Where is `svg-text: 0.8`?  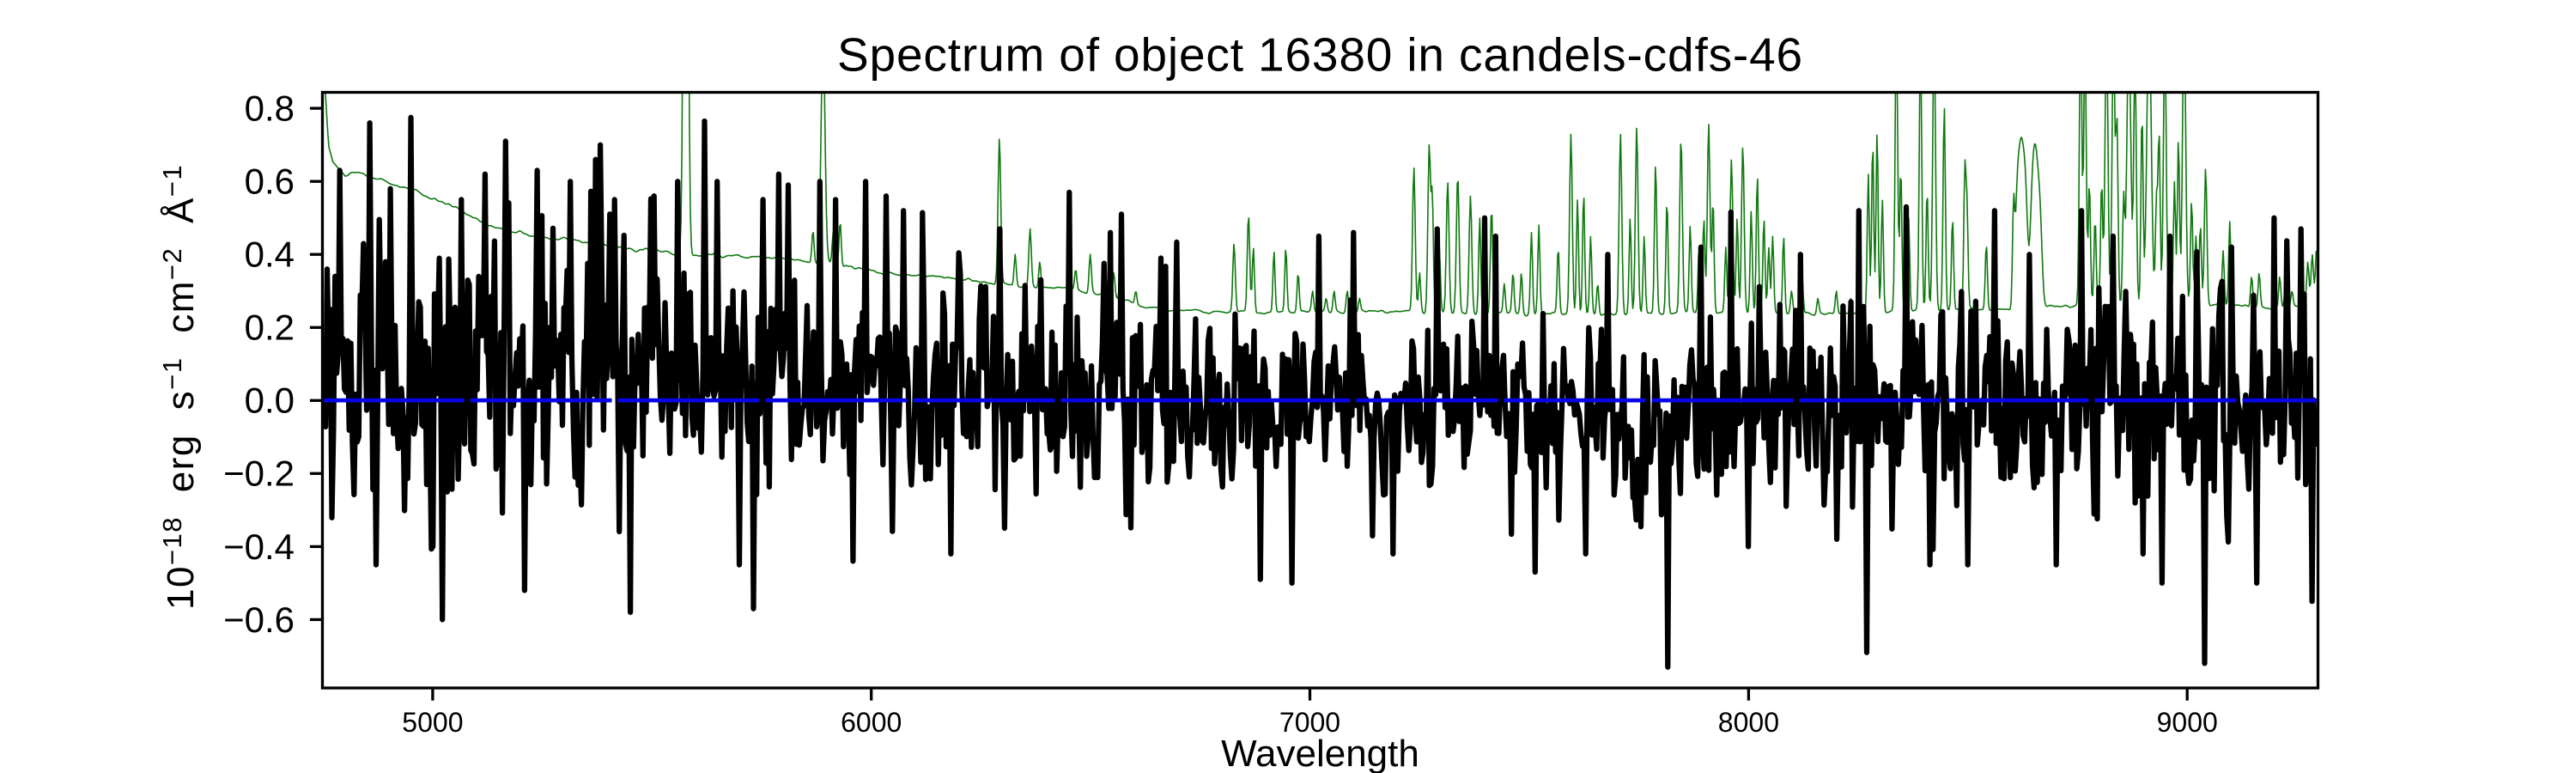 svg-text: 0.8 is located at coordinates (270, 108).